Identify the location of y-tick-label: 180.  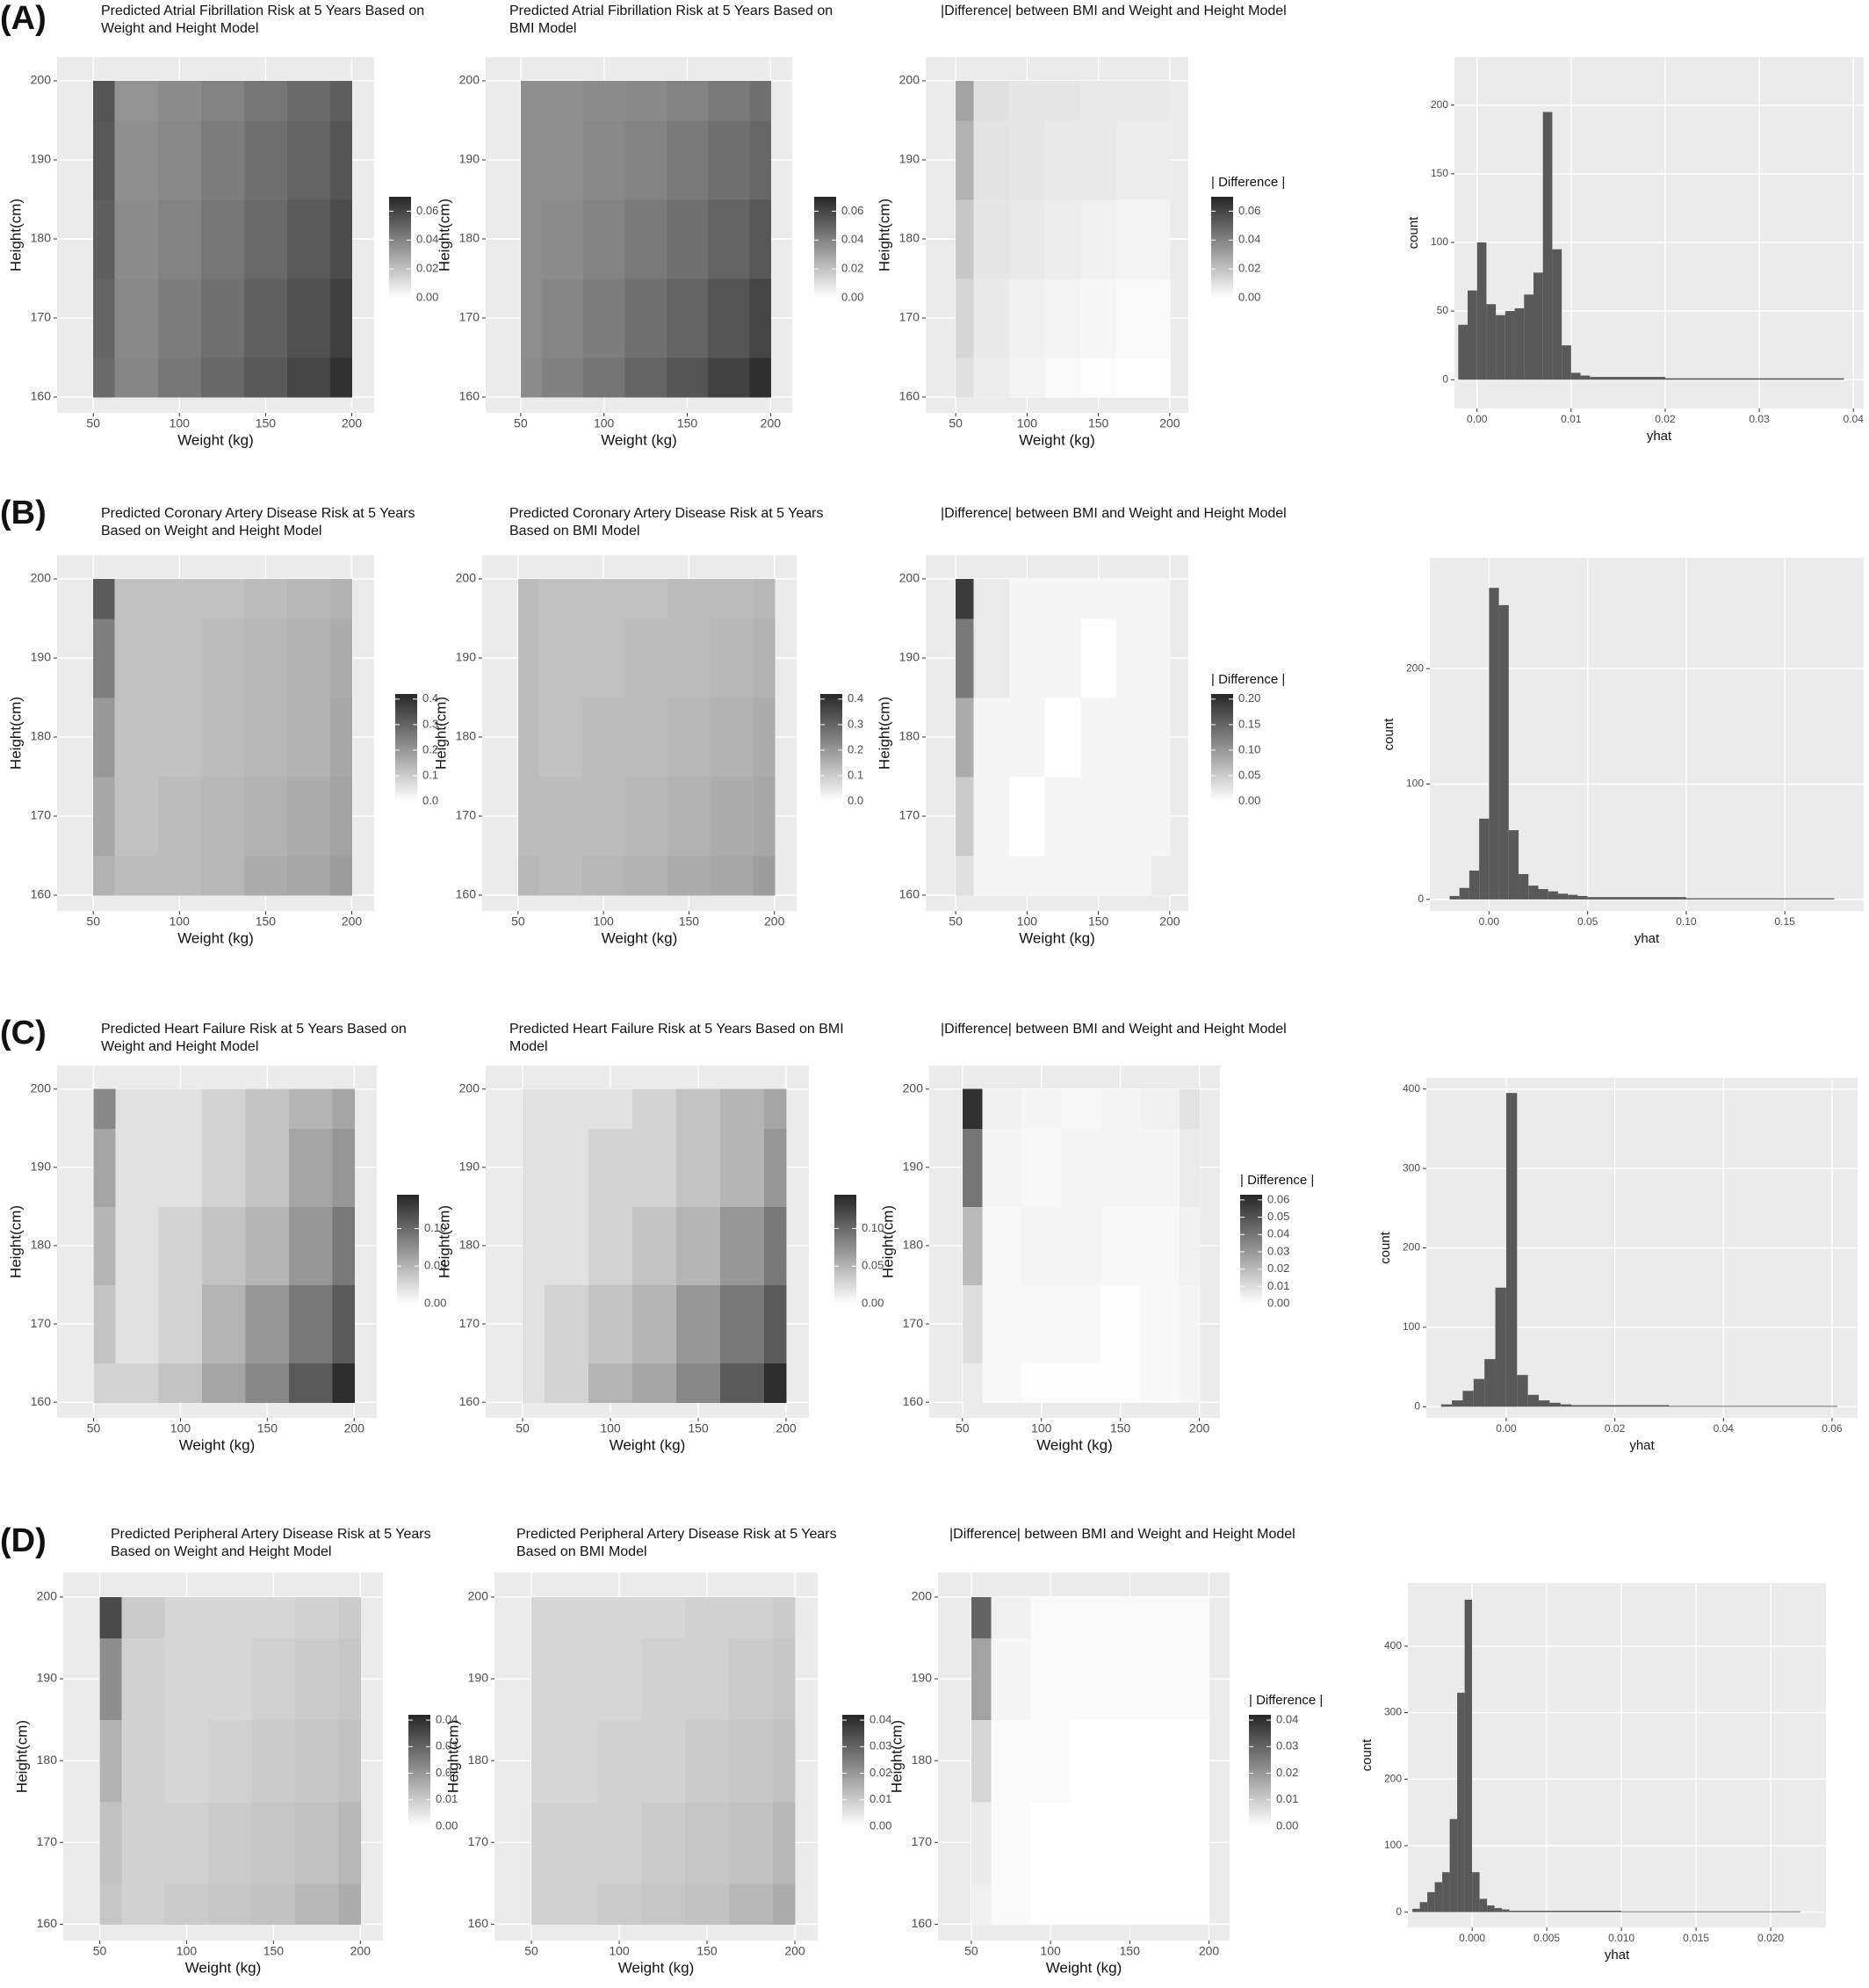
(469, 1245).